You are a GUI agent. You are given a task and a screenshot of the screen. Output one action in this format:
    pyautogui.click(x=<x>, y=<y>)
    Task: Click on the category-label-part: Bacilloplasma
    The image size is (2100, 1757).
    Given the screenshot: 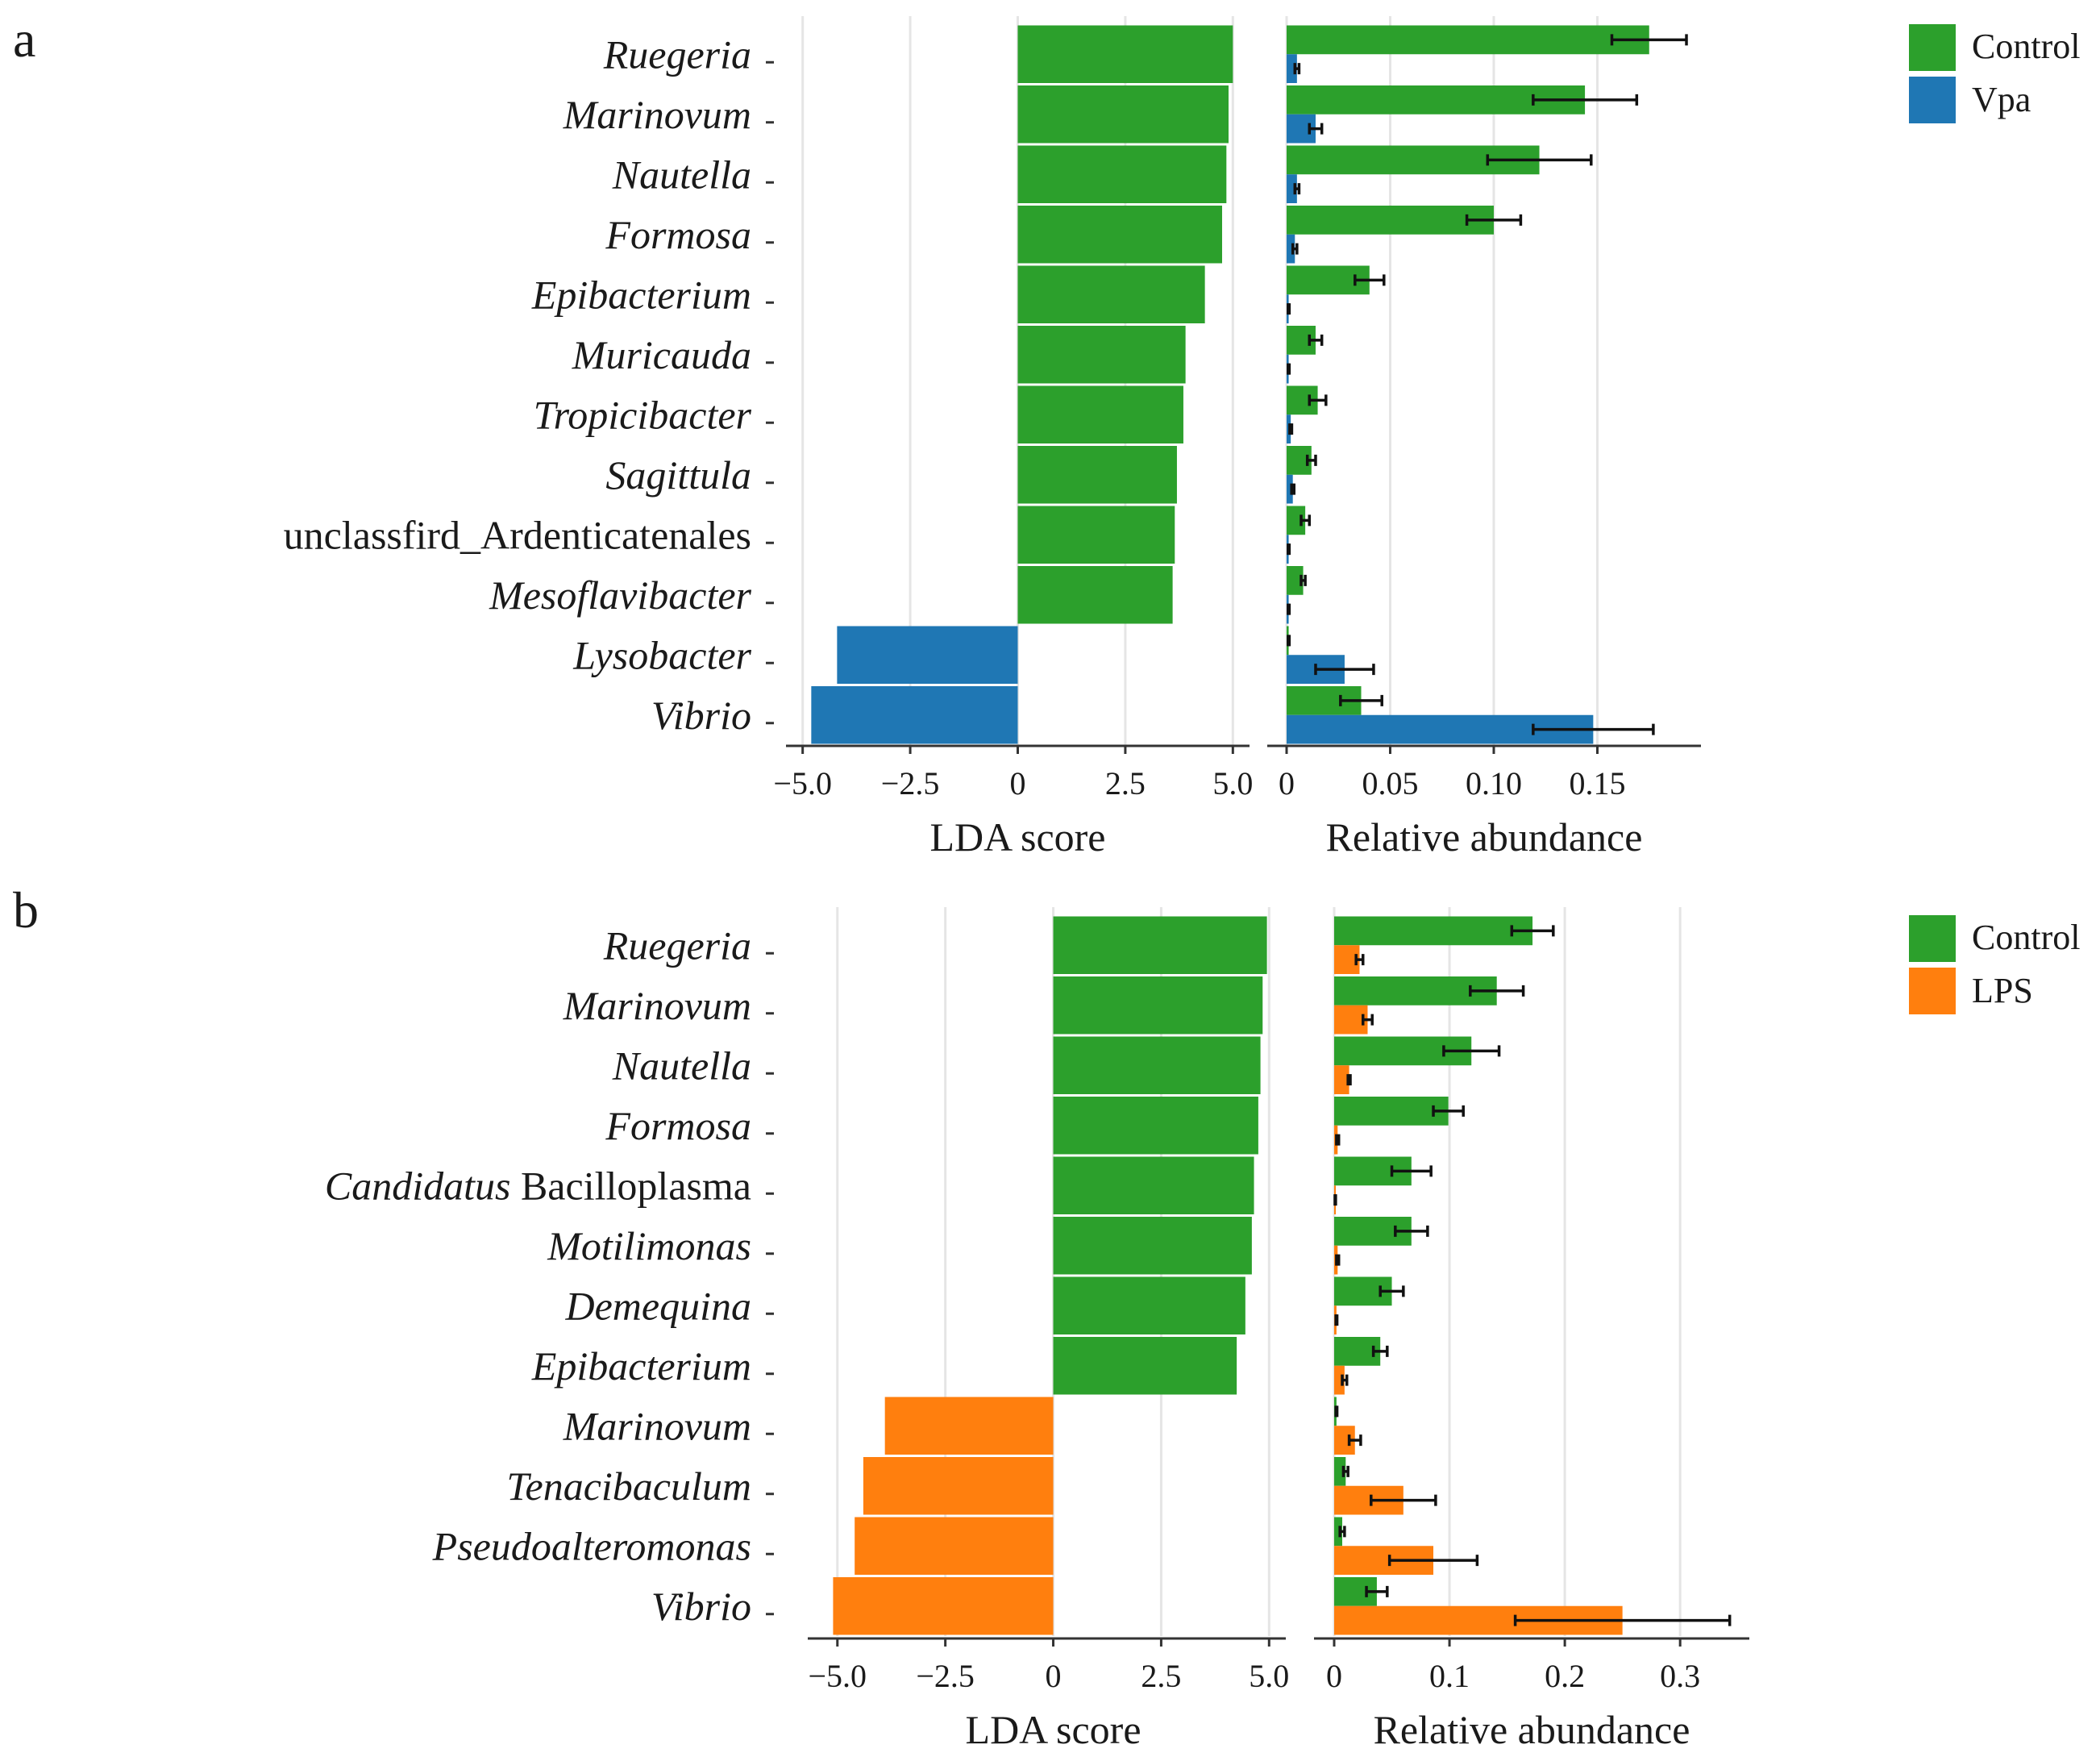 What is the action you would take?
    pyautogui.click(x=630, y=1186)
    